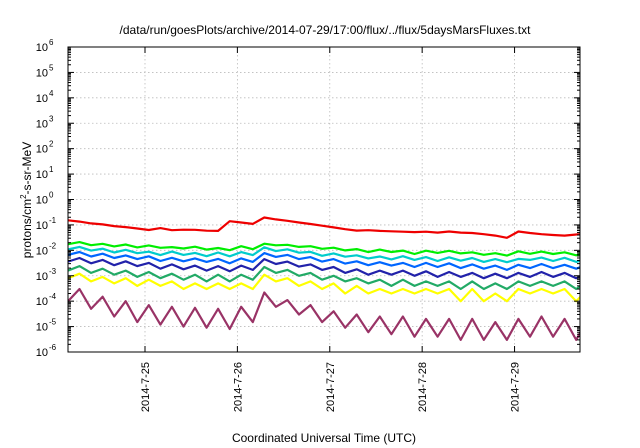 The width and height of the screenshot is (640, 448). Describe the element at coordinates (146, 387) in the screenshot. I see `x-tick-label: 2014-7-25` at that location.